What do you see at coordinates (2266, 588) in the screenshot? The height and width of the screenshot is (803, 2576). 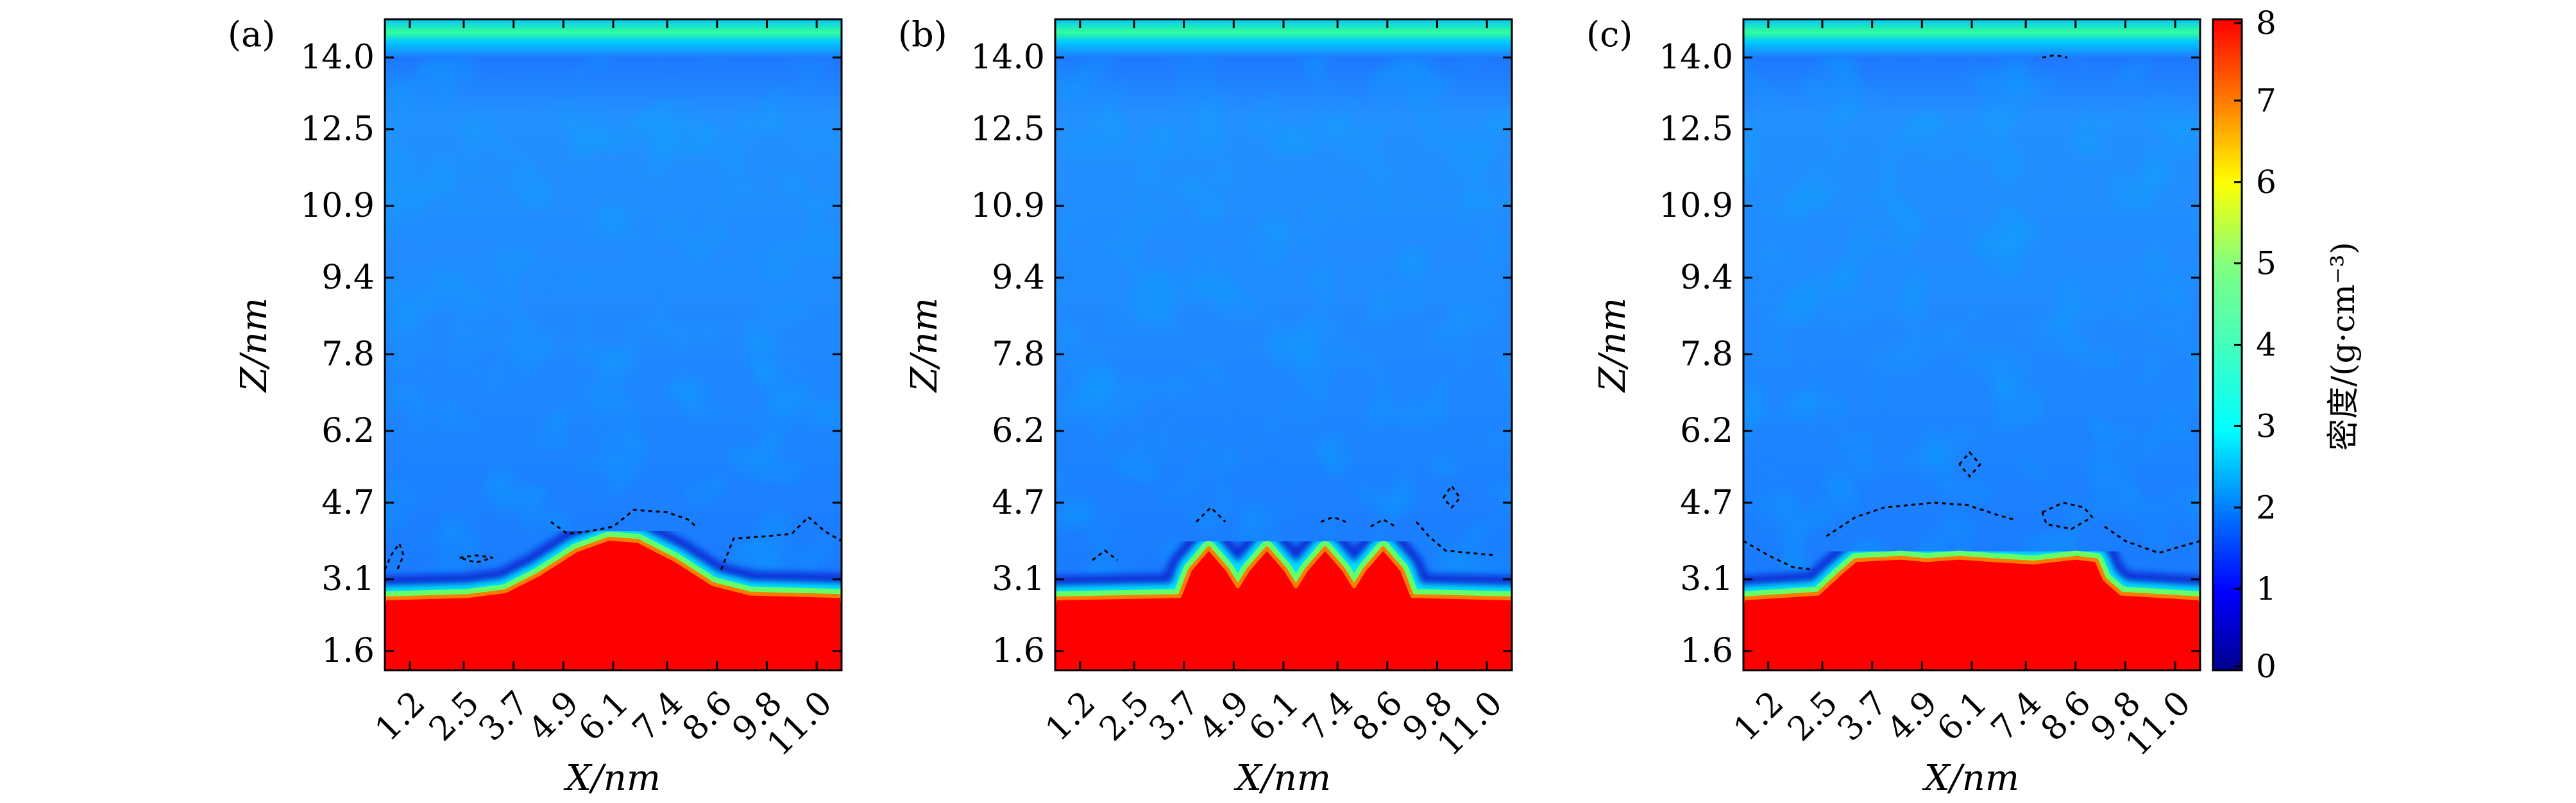 I see `colorbar-tick-label: 1` at bounding box center [2266, 588].